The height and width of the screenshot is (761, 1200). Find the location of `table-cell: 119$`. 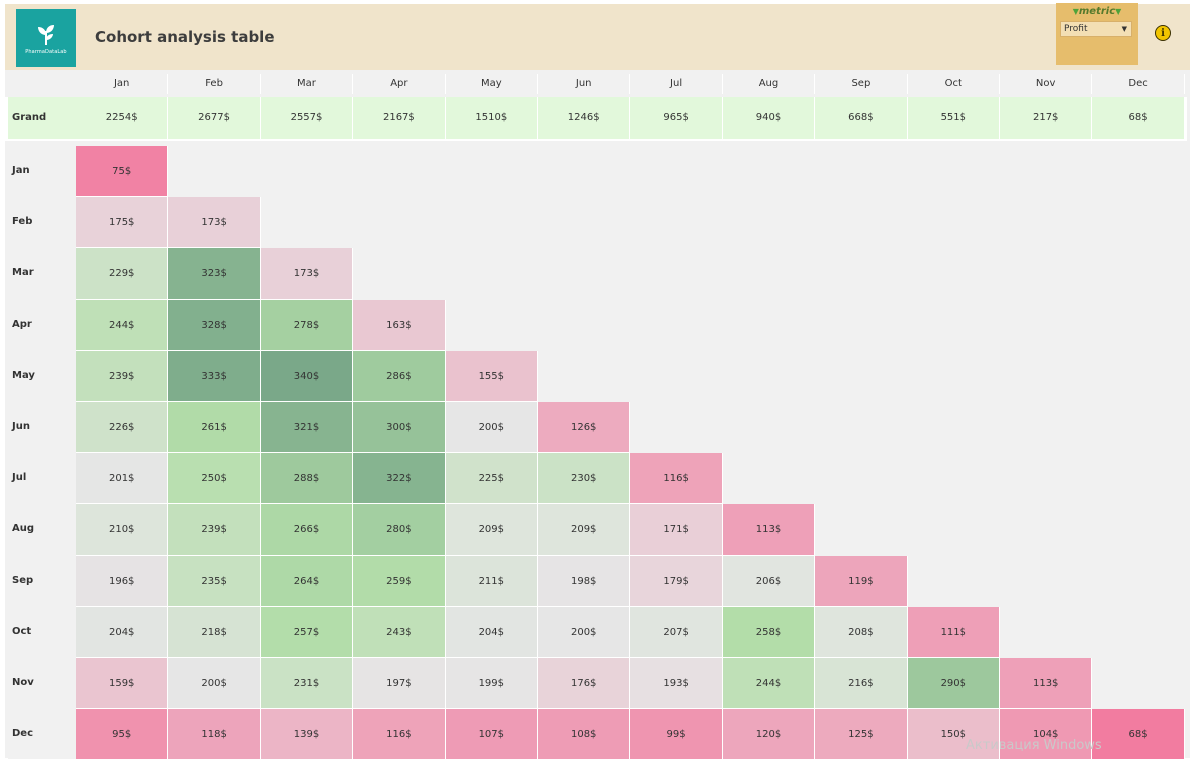

table-cell: 119$ is located at coordinates (861, 581).